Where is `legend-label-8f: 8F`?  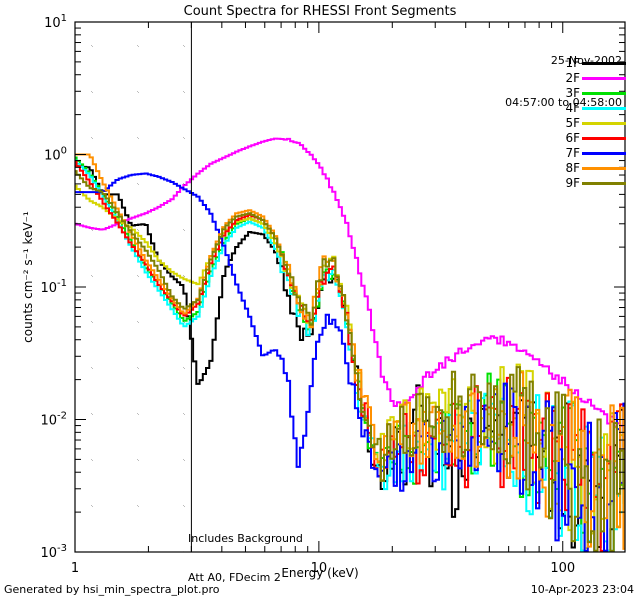 legend-label-8f: 8F is located at coordinates (572, 168).